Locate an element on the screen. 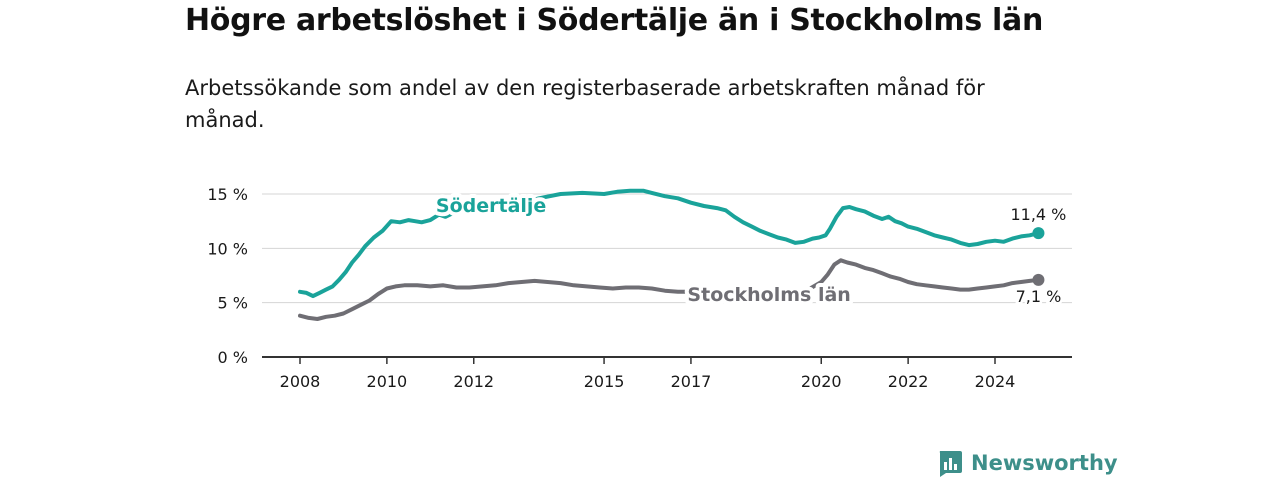  series-name-label: Stockholms län is located at coordinates (768, 295).